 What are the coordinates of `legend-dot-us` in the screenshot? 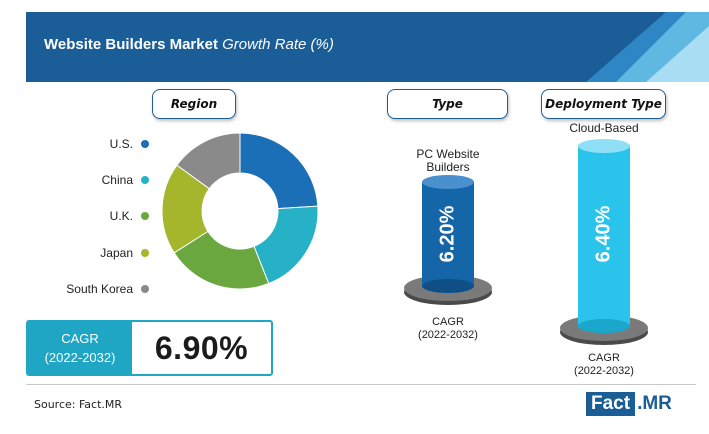 It's located at (145, 144).